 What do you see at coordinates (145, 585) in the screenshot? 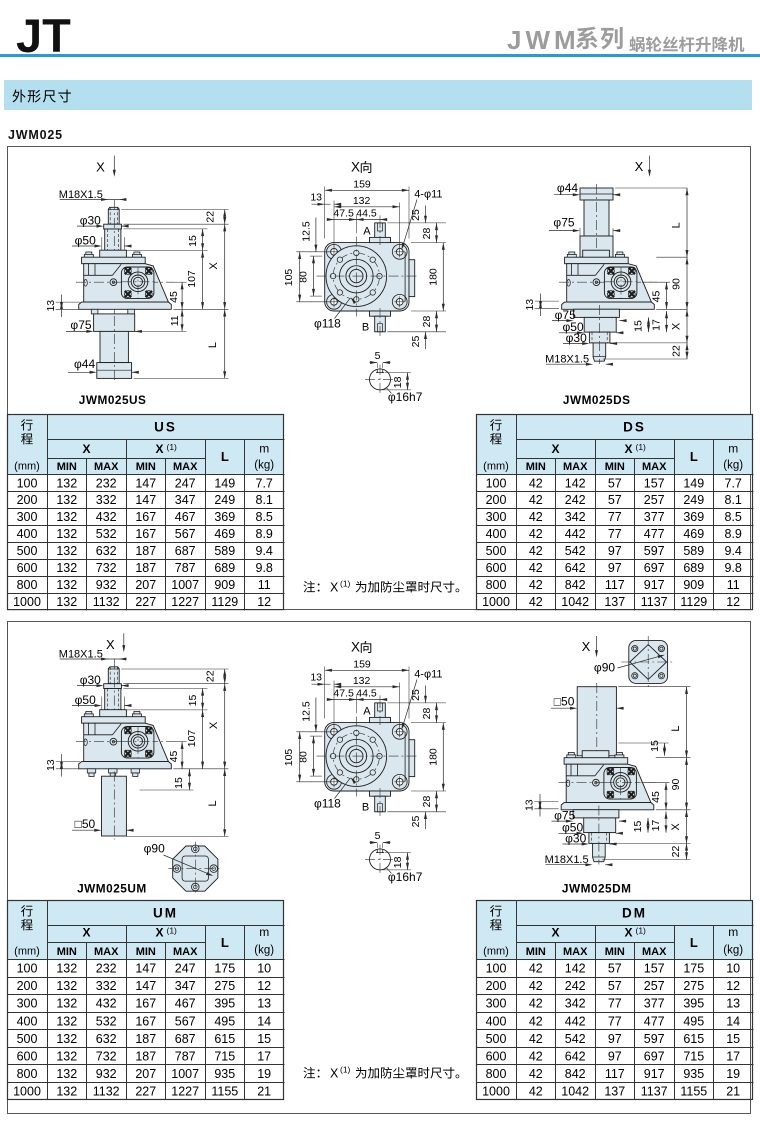
I see `svg-text: 207` at bounding box center [145, 585].